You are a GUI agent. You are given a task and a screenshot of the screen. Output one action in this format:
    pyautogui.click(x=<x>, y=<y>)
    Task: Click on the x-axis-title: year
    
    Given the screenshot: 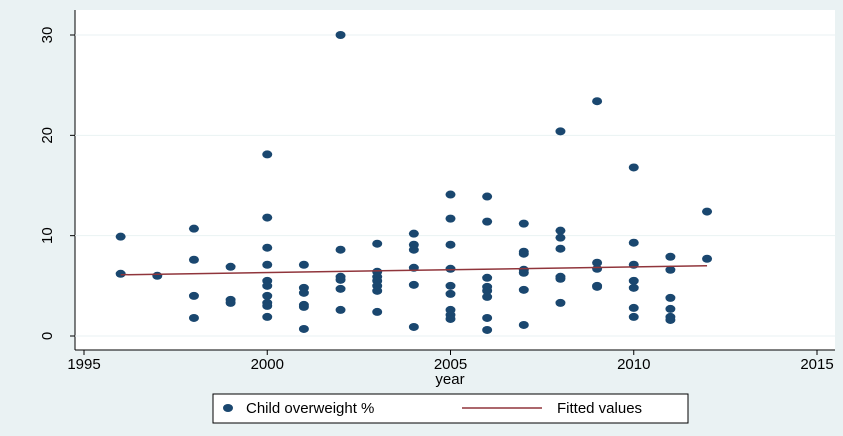 What is the action you would take?
    pyautogui.click(x=449, y=379)
    